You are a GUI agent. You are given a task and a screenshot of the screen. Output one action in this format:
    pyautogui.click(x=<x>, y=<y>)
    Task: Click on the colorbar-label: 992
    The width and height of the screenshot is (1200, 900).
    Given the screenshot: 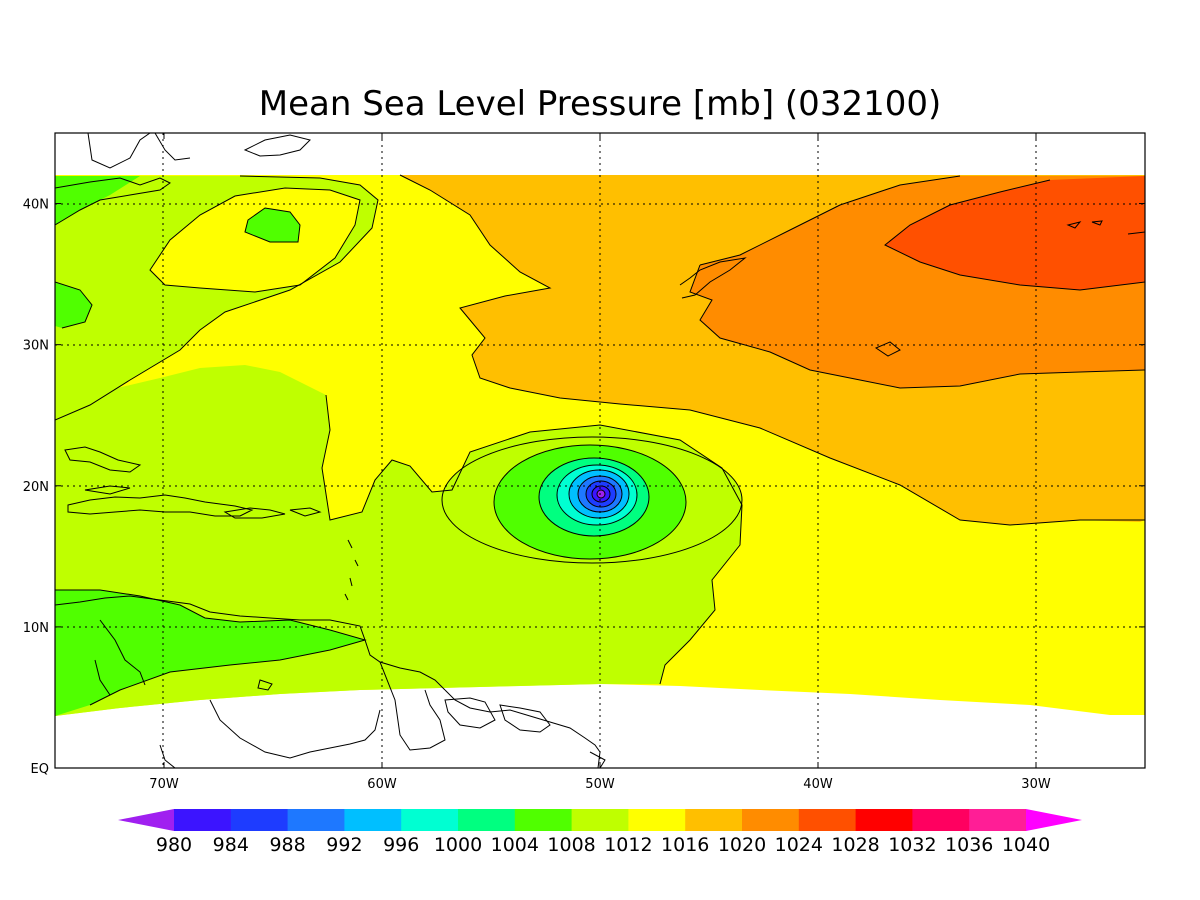 What is the action you would take?
    pyautogui.click(x=344, y=845)
    